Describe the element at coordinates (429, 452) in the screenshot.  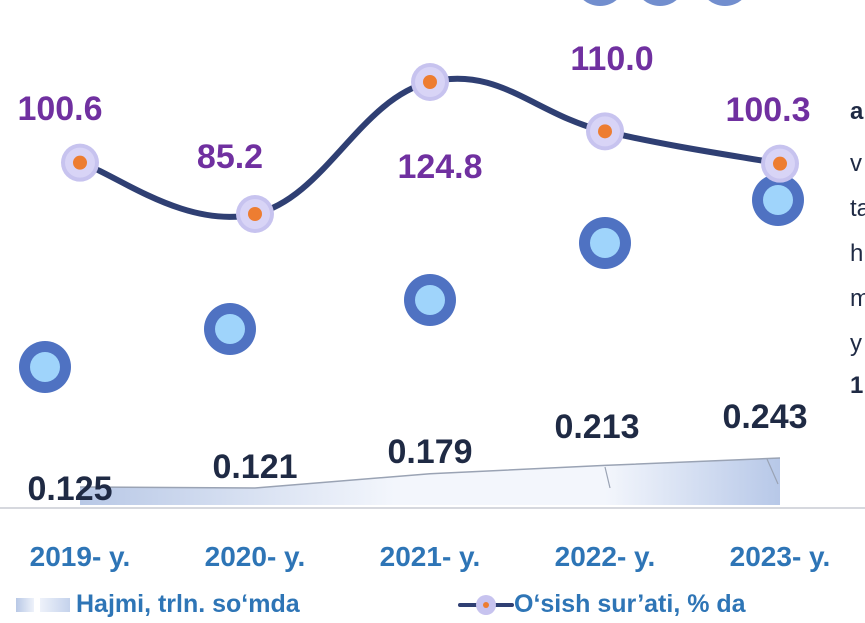
I see `area-data-label: 0.179` at that location.